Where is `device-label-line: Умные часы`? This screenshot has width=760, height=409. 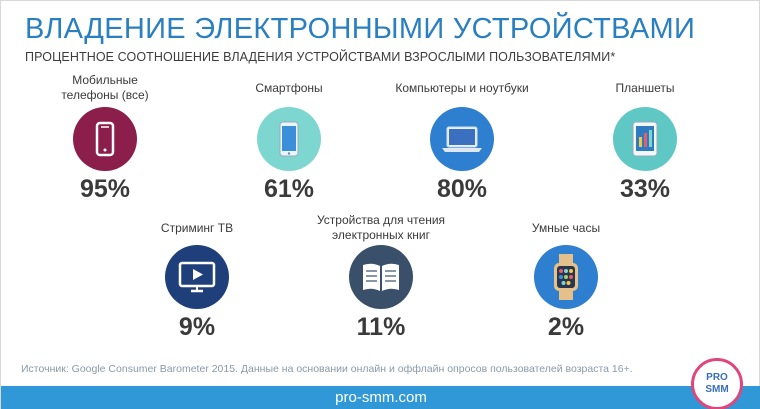
device-label-line: Умные часы is located at coordinates (566, 228).